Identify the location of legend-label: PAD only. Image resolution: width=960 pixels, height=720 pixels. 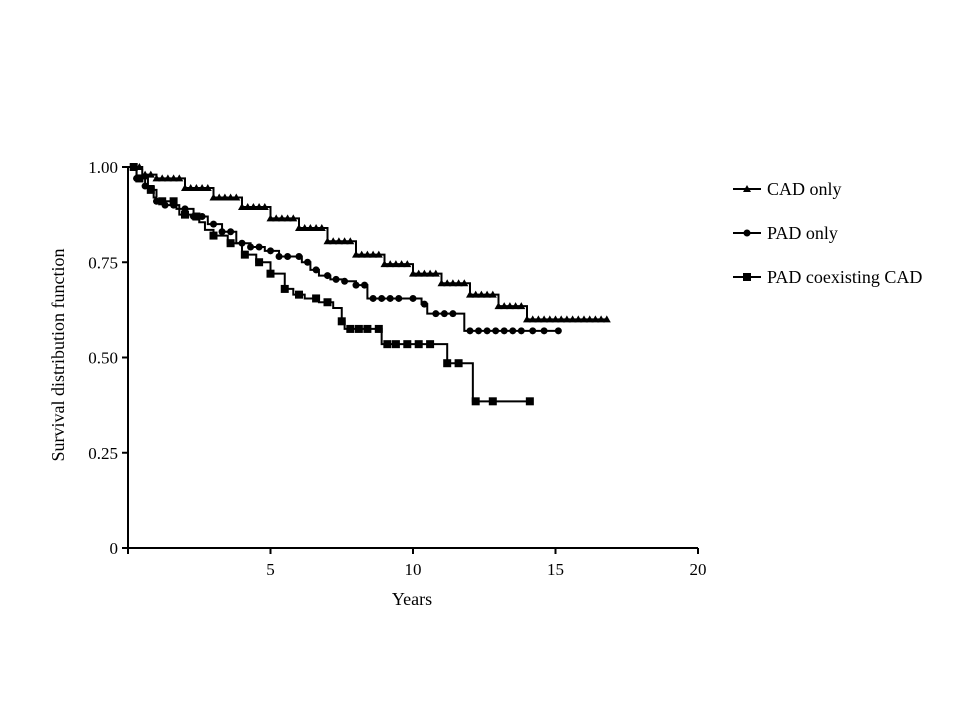
(802, 233).